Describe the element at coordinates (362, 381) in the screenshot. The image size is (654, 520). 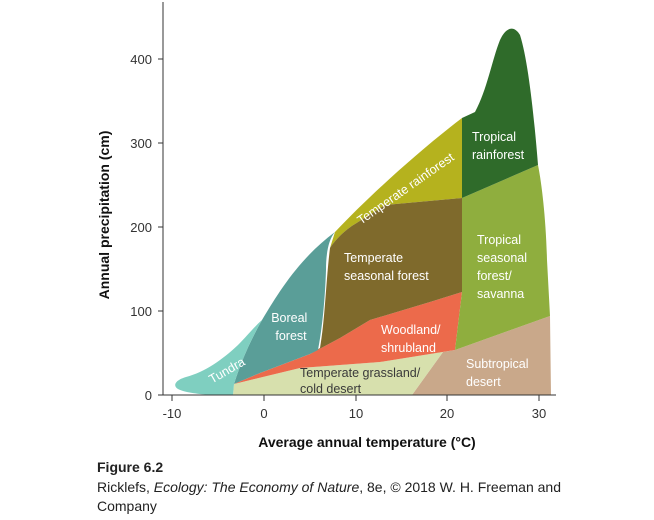
I see `label-temperate-grassland: Temperate grassland/ cold desert` at that location.